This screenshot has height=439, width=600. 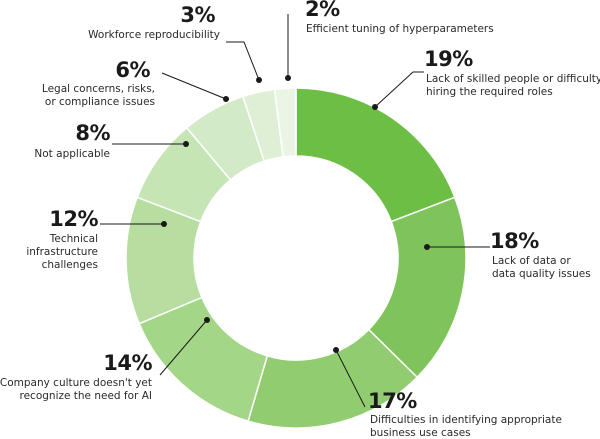 I want to click on slice-category-label: Not applicable, so click(x=72, y=154).